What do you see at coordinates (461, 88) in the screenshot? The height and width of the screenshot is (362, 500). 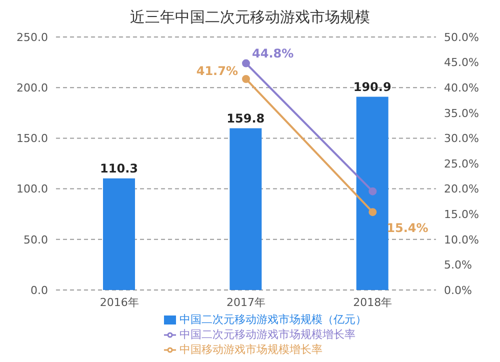 I see `y2-tick-label: 40.0%` at bounding box center [461, 88].